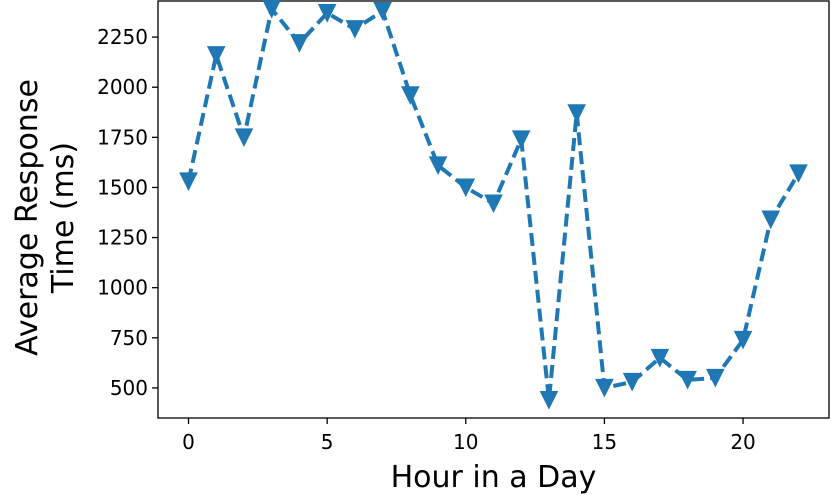  What do you see at coordinates (122, 37) in the screenshot?
I see `y-tick-label: 2250` at bounding box center [122, 37].